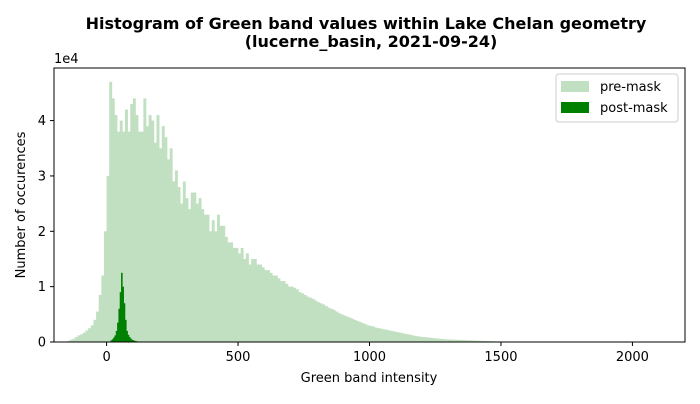  Describe the element at coordinates (42, 287) in the screenshot. I see `y-tick-label: 1` at that location.